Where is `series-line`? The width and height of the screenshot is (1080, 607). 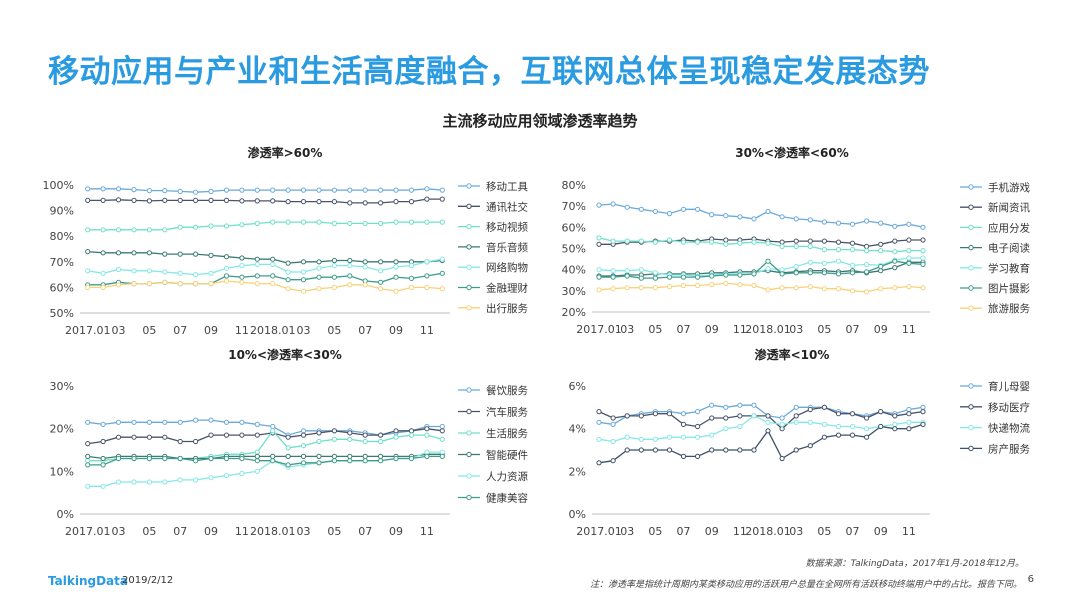 series-line is located at coordinates (761, 443).